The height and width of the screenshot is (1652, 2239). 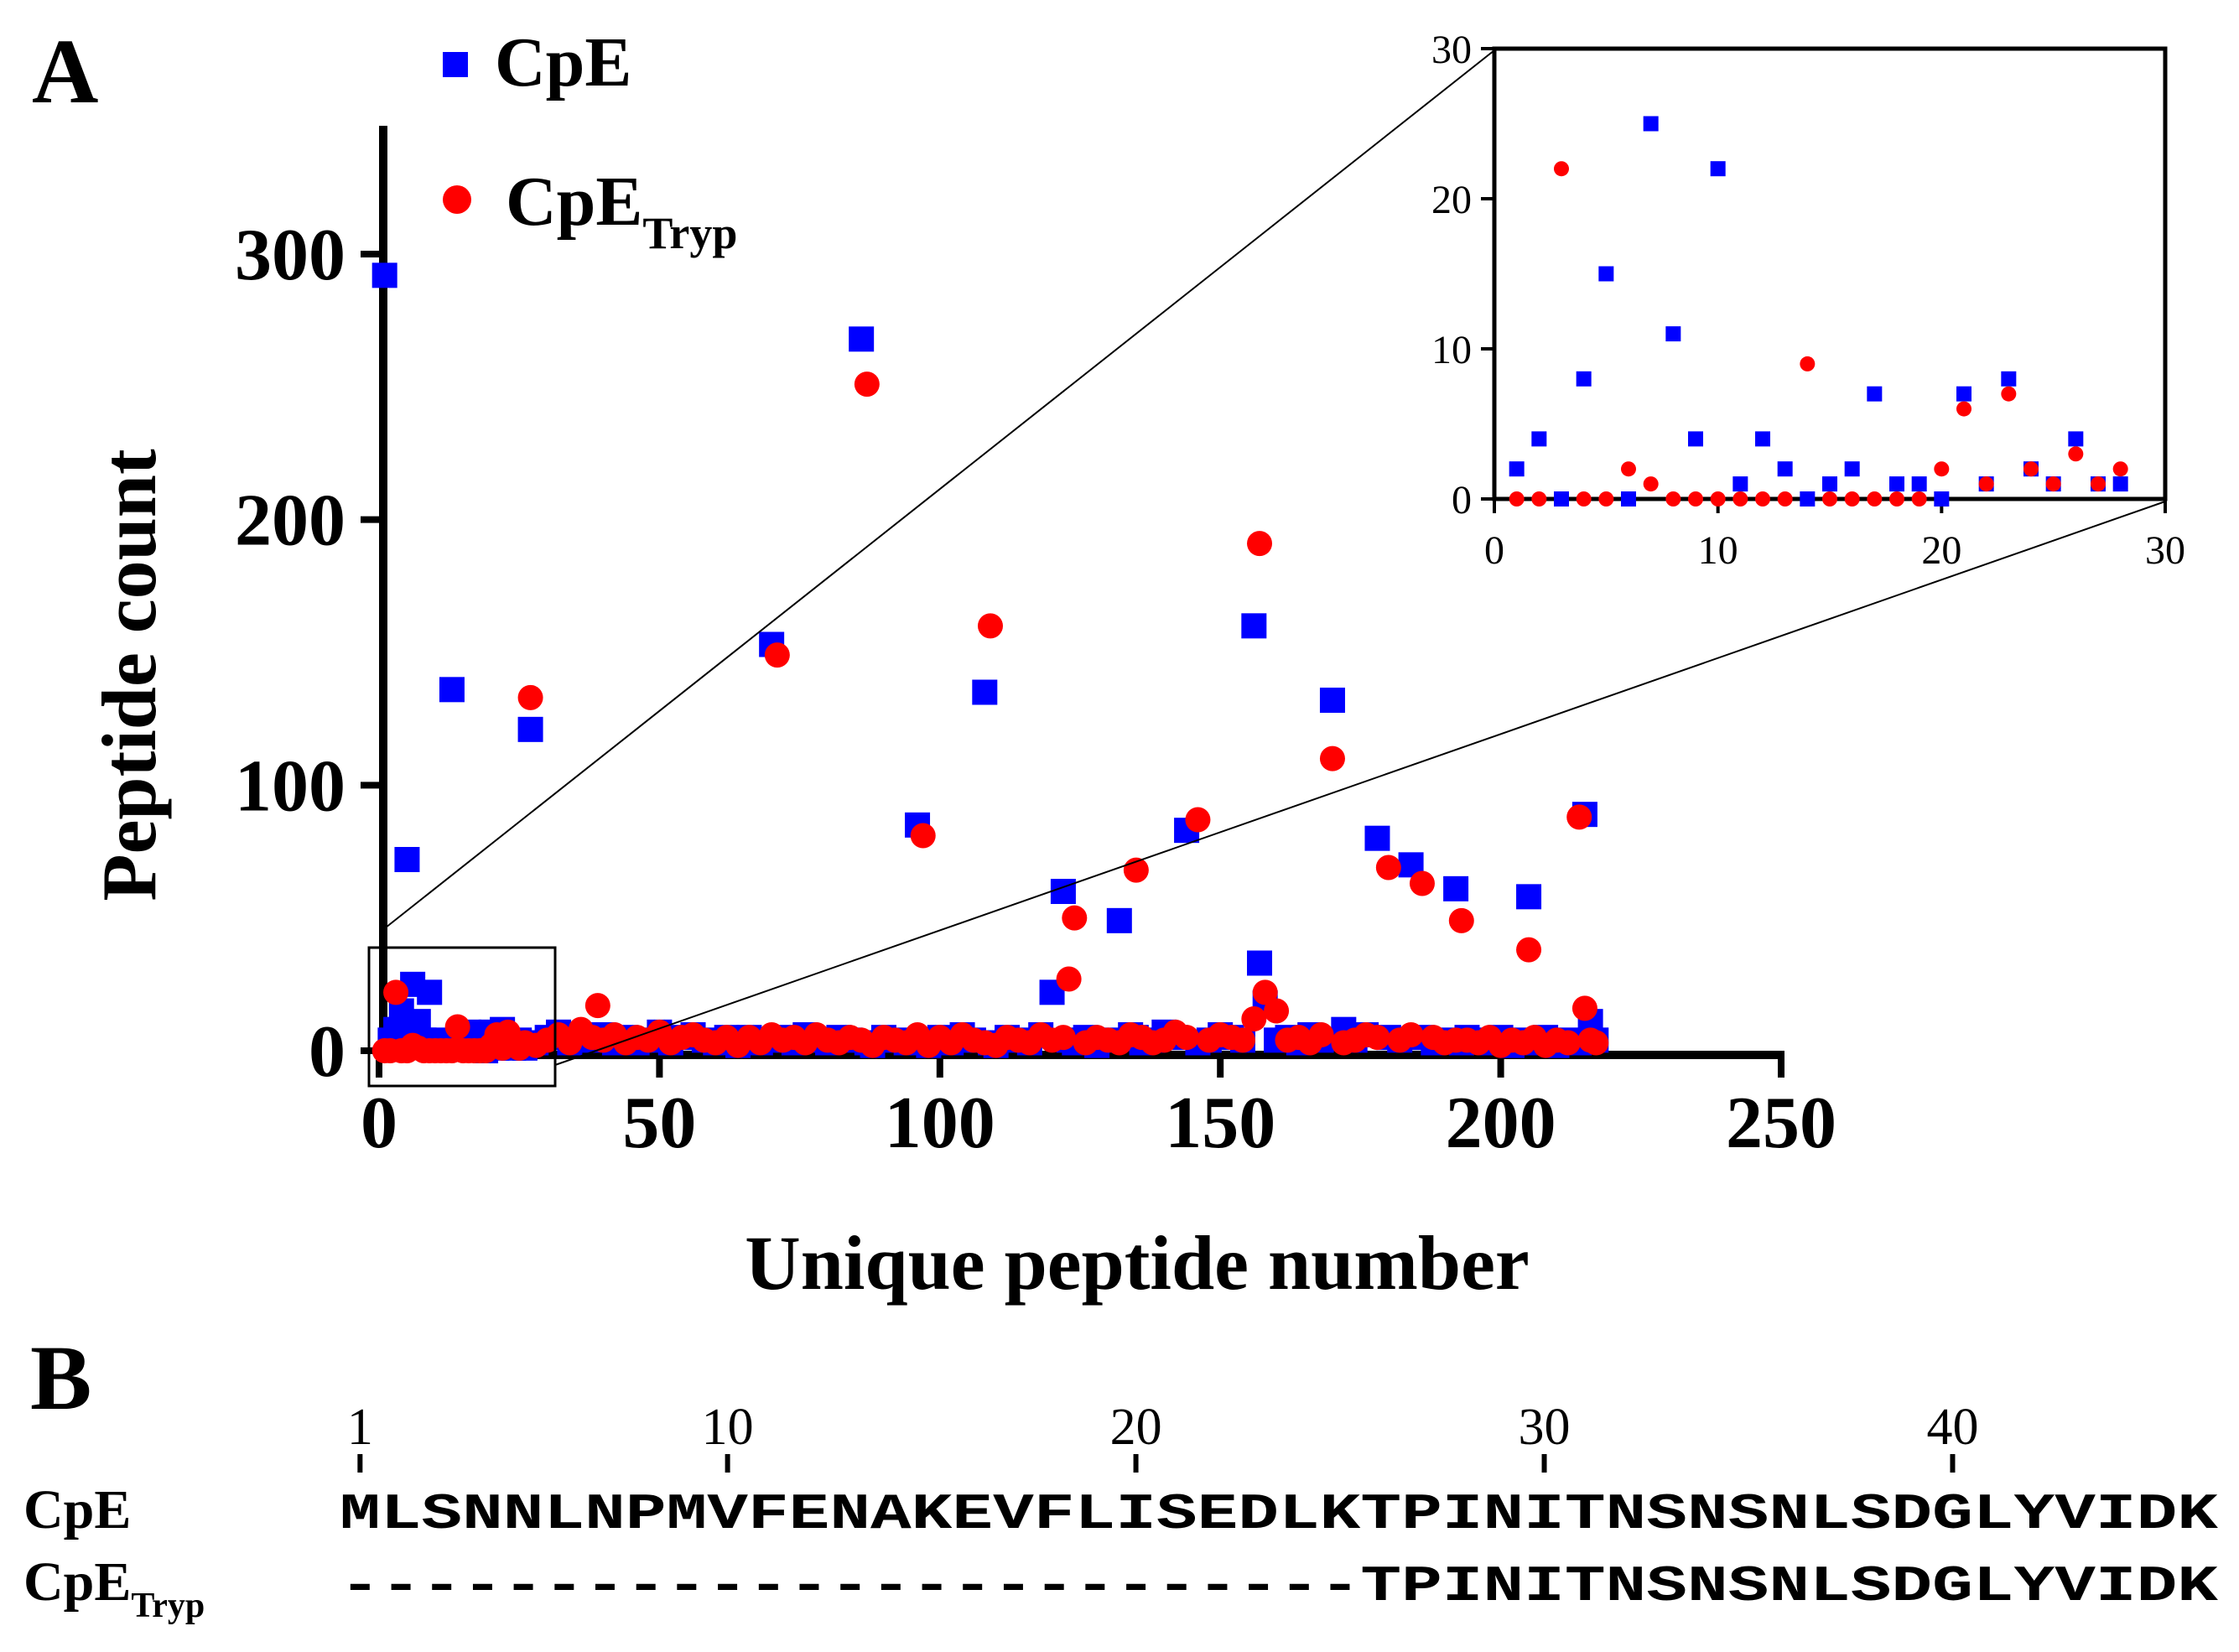 I want to click on main-y-axis-label: Peptide count, so click(x=129, y=675).